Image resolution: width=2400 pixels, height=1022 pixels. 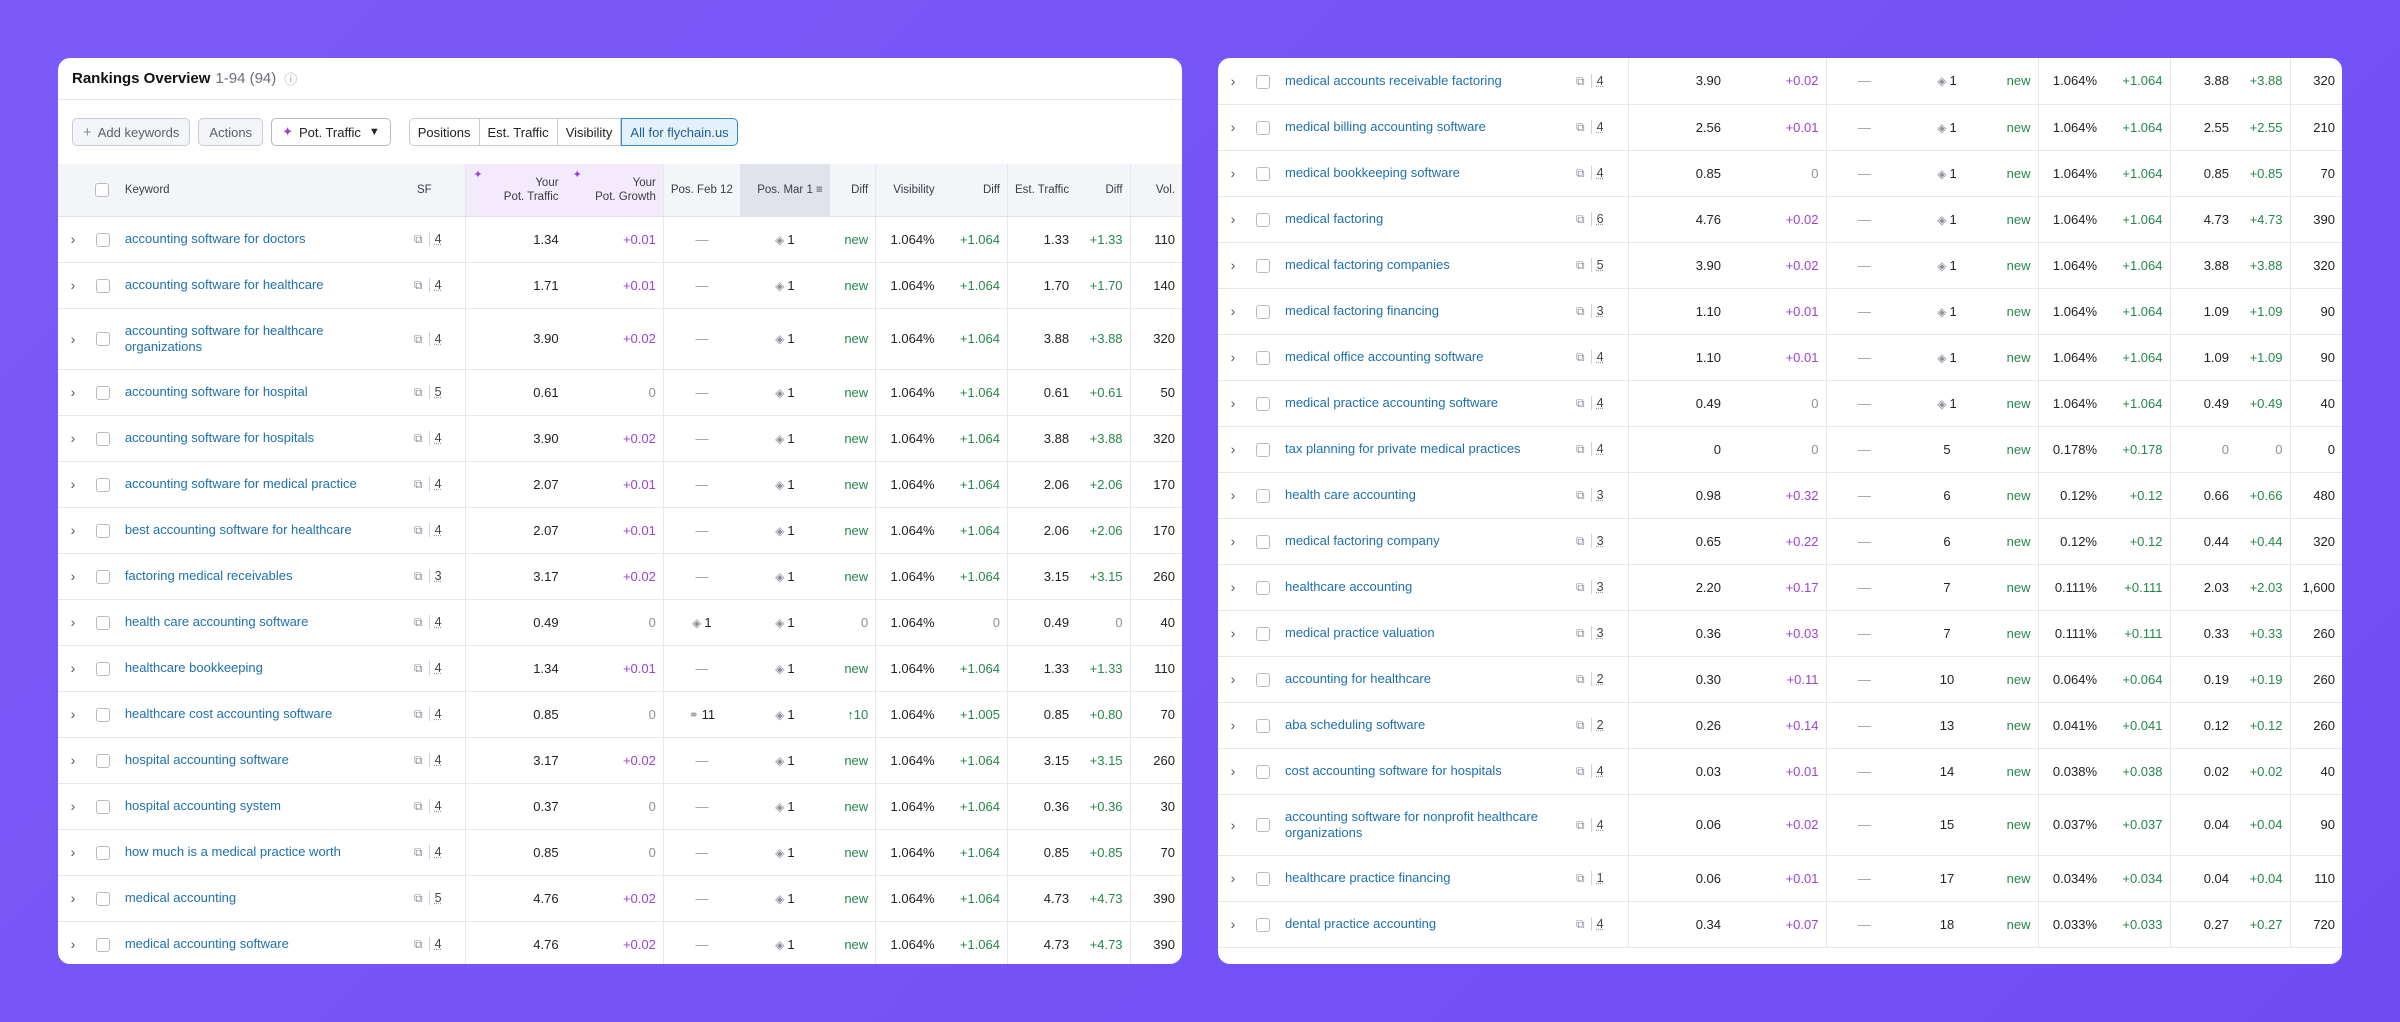 What do you see at coordinates (101, 189) in the screenshot?
I see `select-all-checkbox` at bounding box center [101, 189].